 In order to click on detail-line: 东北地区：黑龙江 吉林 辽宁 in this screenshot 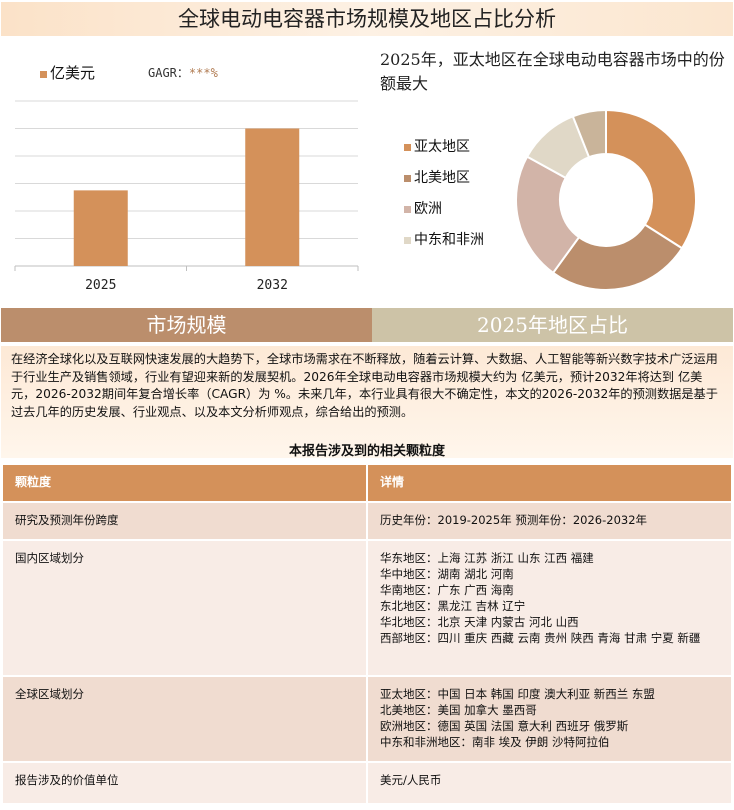, I will do `click(453, 606)`.